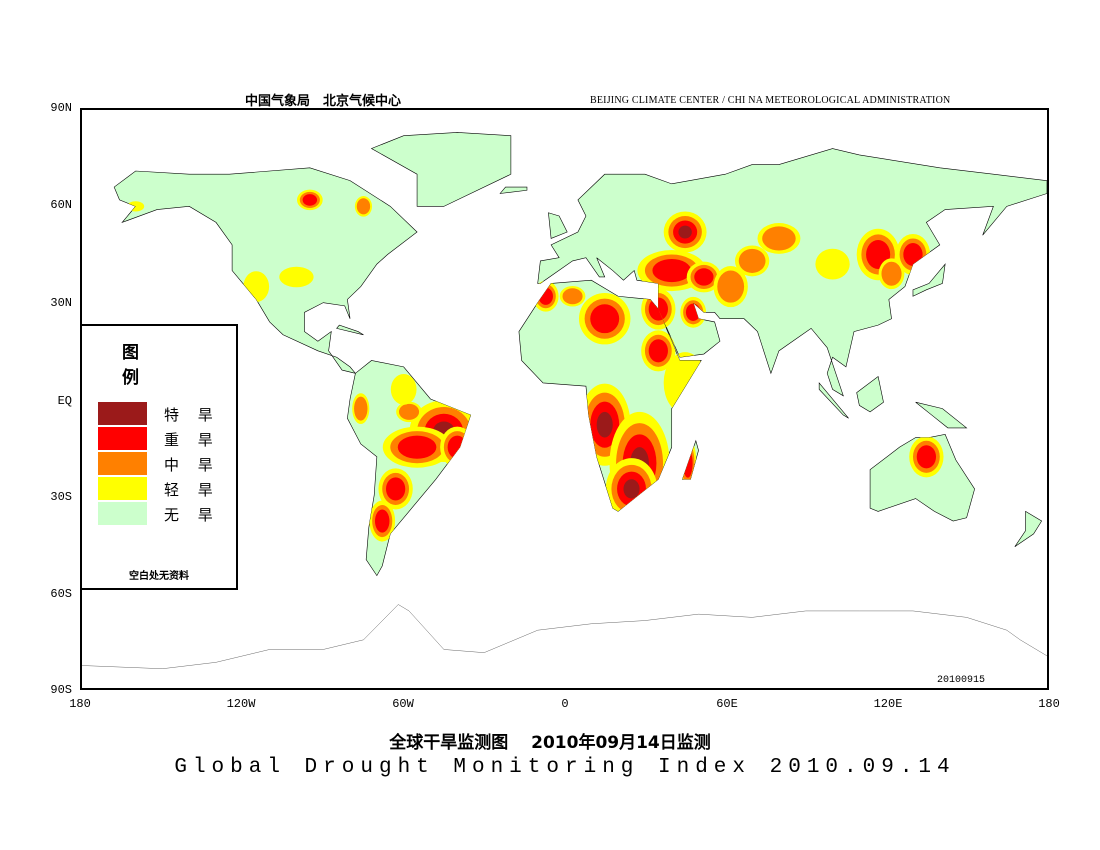  Describe the element at coordinates (922, 477) in the screenshot. I see `land-australia` at that location.